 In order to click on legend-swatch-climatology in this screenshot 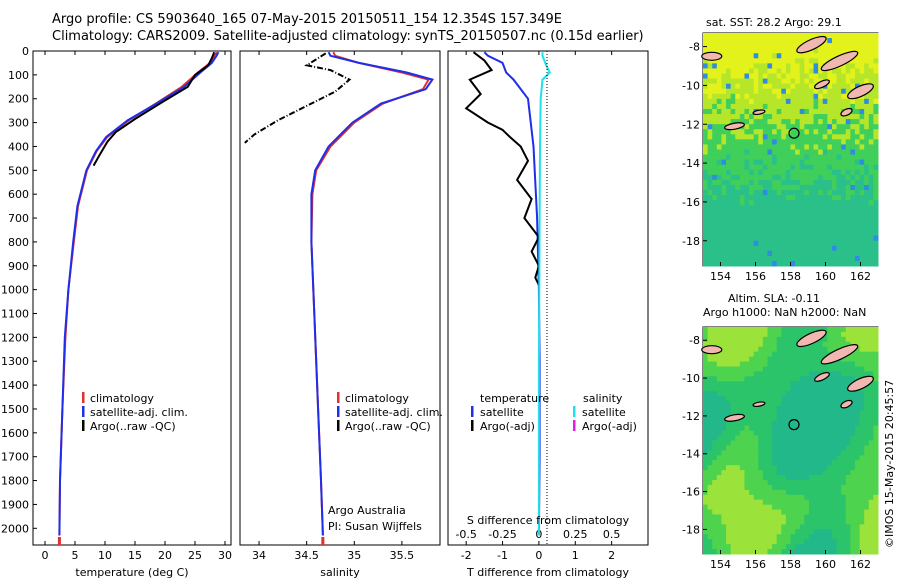, I will do `click(338, 397)`.